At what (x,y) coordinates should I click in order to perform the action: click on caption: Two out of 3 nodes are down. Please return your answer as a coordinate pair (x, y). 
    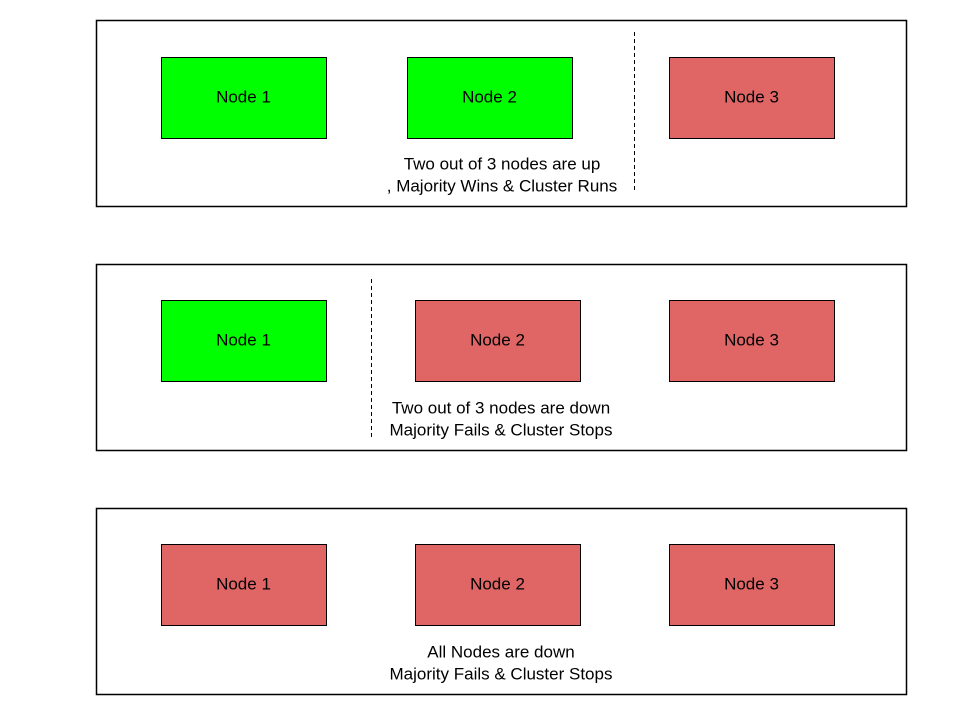
    Looking at the image, I should click on (501, 407).